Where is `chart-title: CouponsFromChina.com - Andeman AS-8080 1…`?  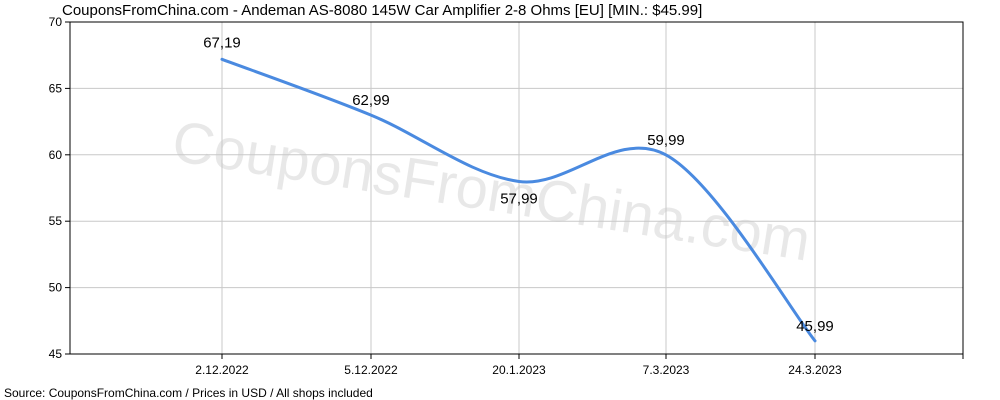 chart-title: CouponsFromChina.com - Andeman AS-8080 1… is located at coordinates (382, 10).